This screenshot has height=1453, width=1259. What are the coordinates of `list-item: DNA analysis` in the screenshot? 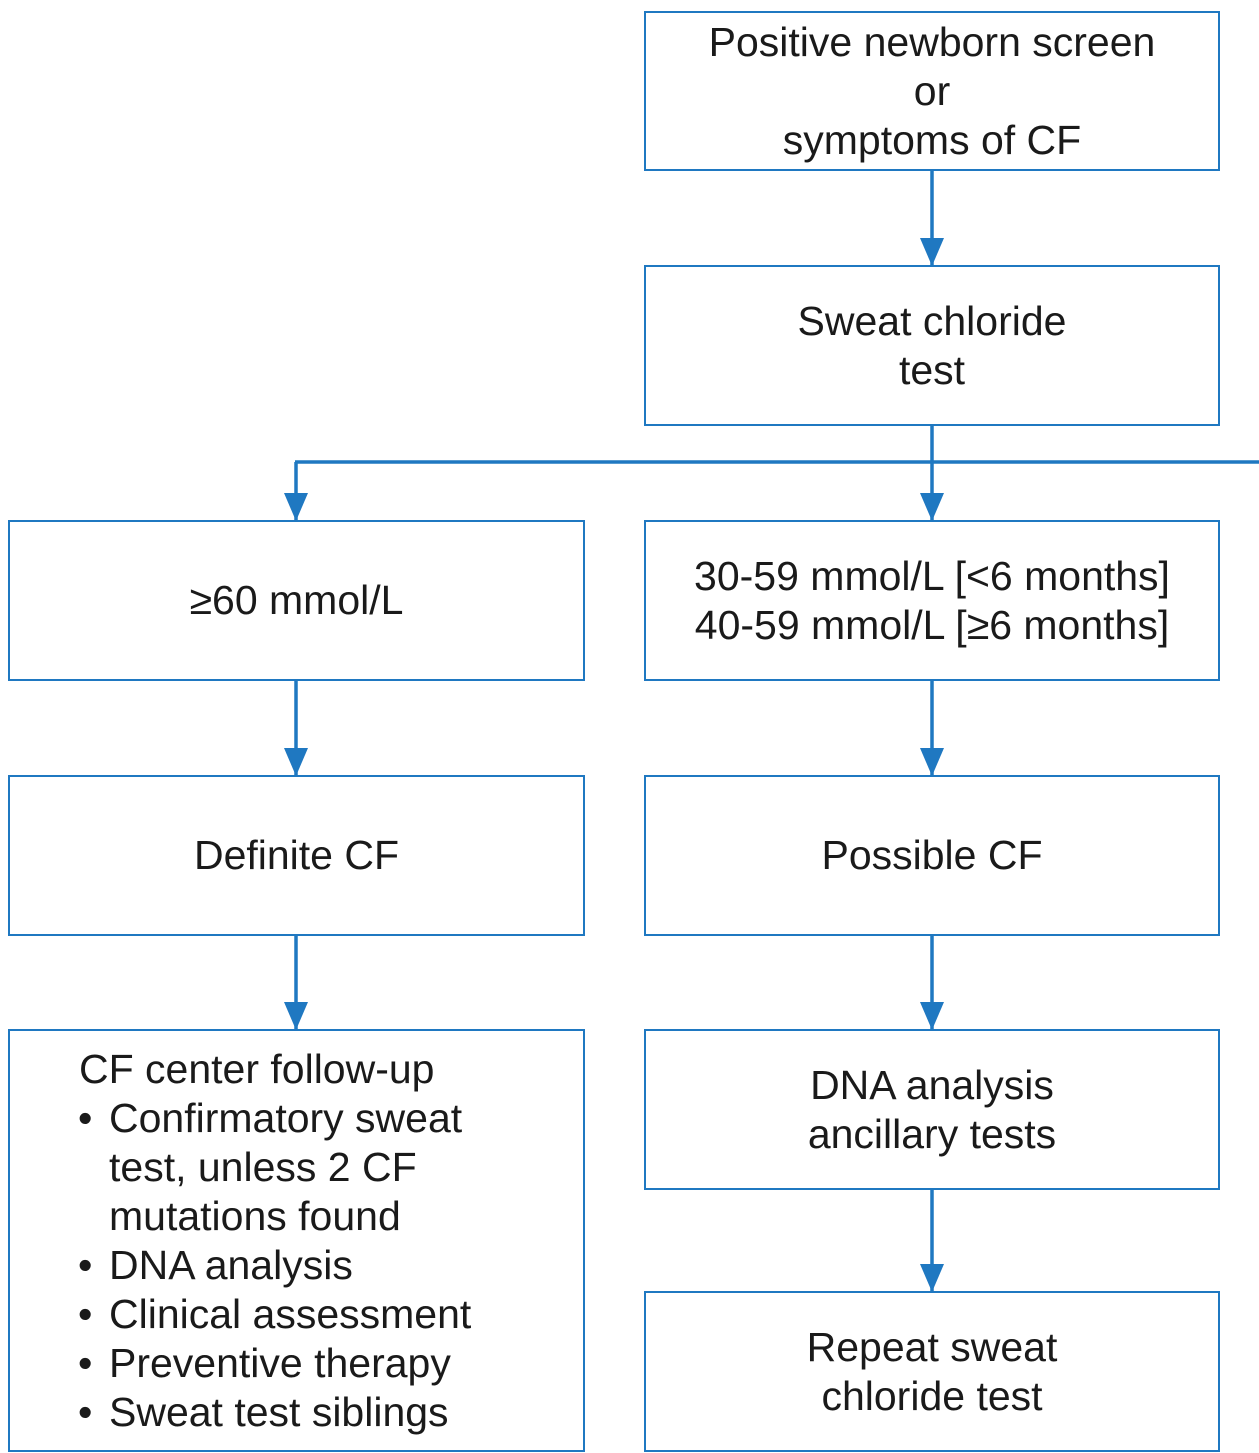 It's located at (273, 1265).